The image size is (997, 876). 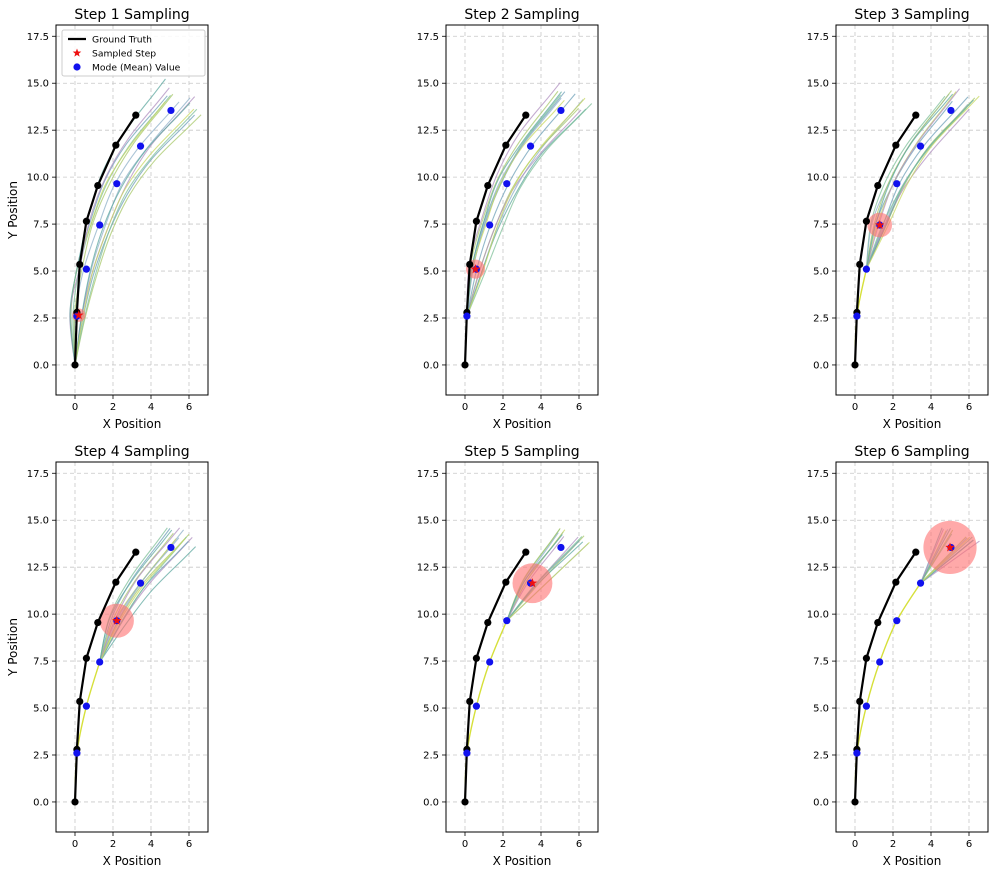 I want to click on subplot-title: Step 1 Sampling, so click(x=131, y=15).